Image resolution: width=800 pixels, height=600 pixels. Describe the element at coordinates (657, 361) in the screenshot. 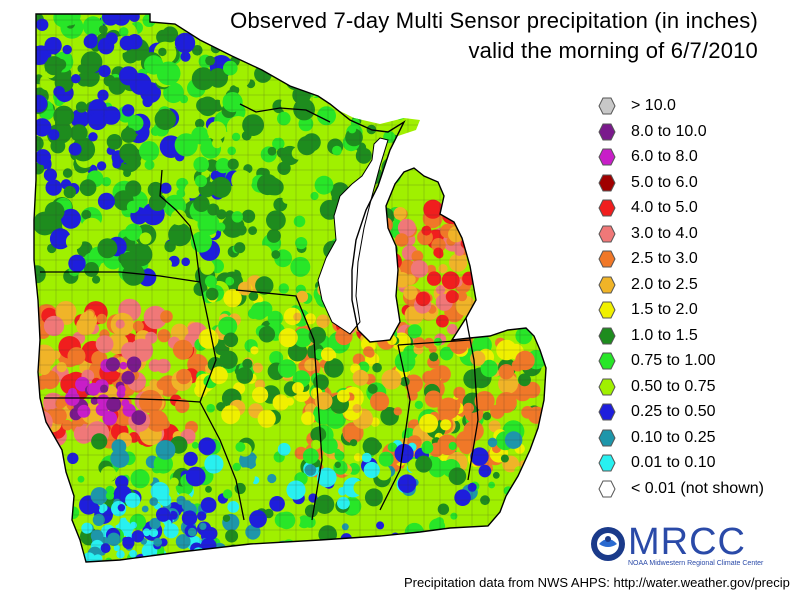

I see `legend-item: 0.75 to 1.00` at that location.